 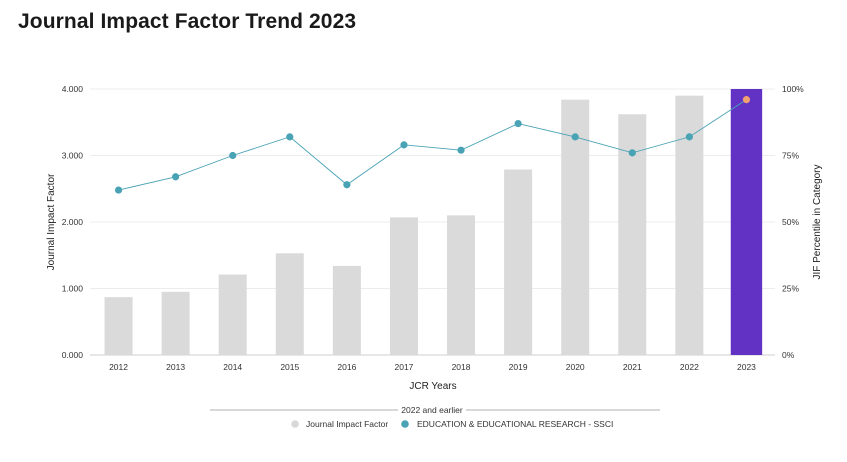 I want to click on percentile-point-2012, so click(x=118, y=190).